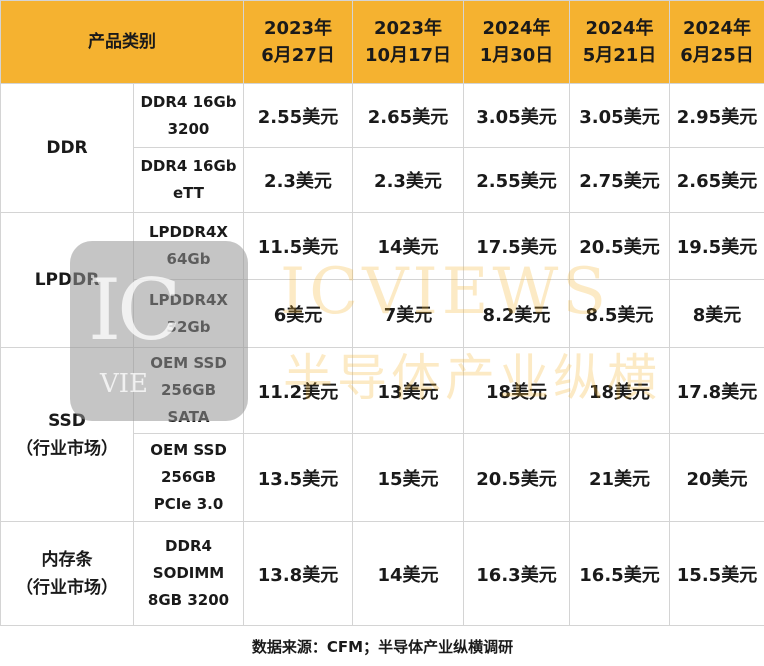  Describe the element at coordinates (408, 391) in the screenshot. I see `price-cell: 13美元` at that location.